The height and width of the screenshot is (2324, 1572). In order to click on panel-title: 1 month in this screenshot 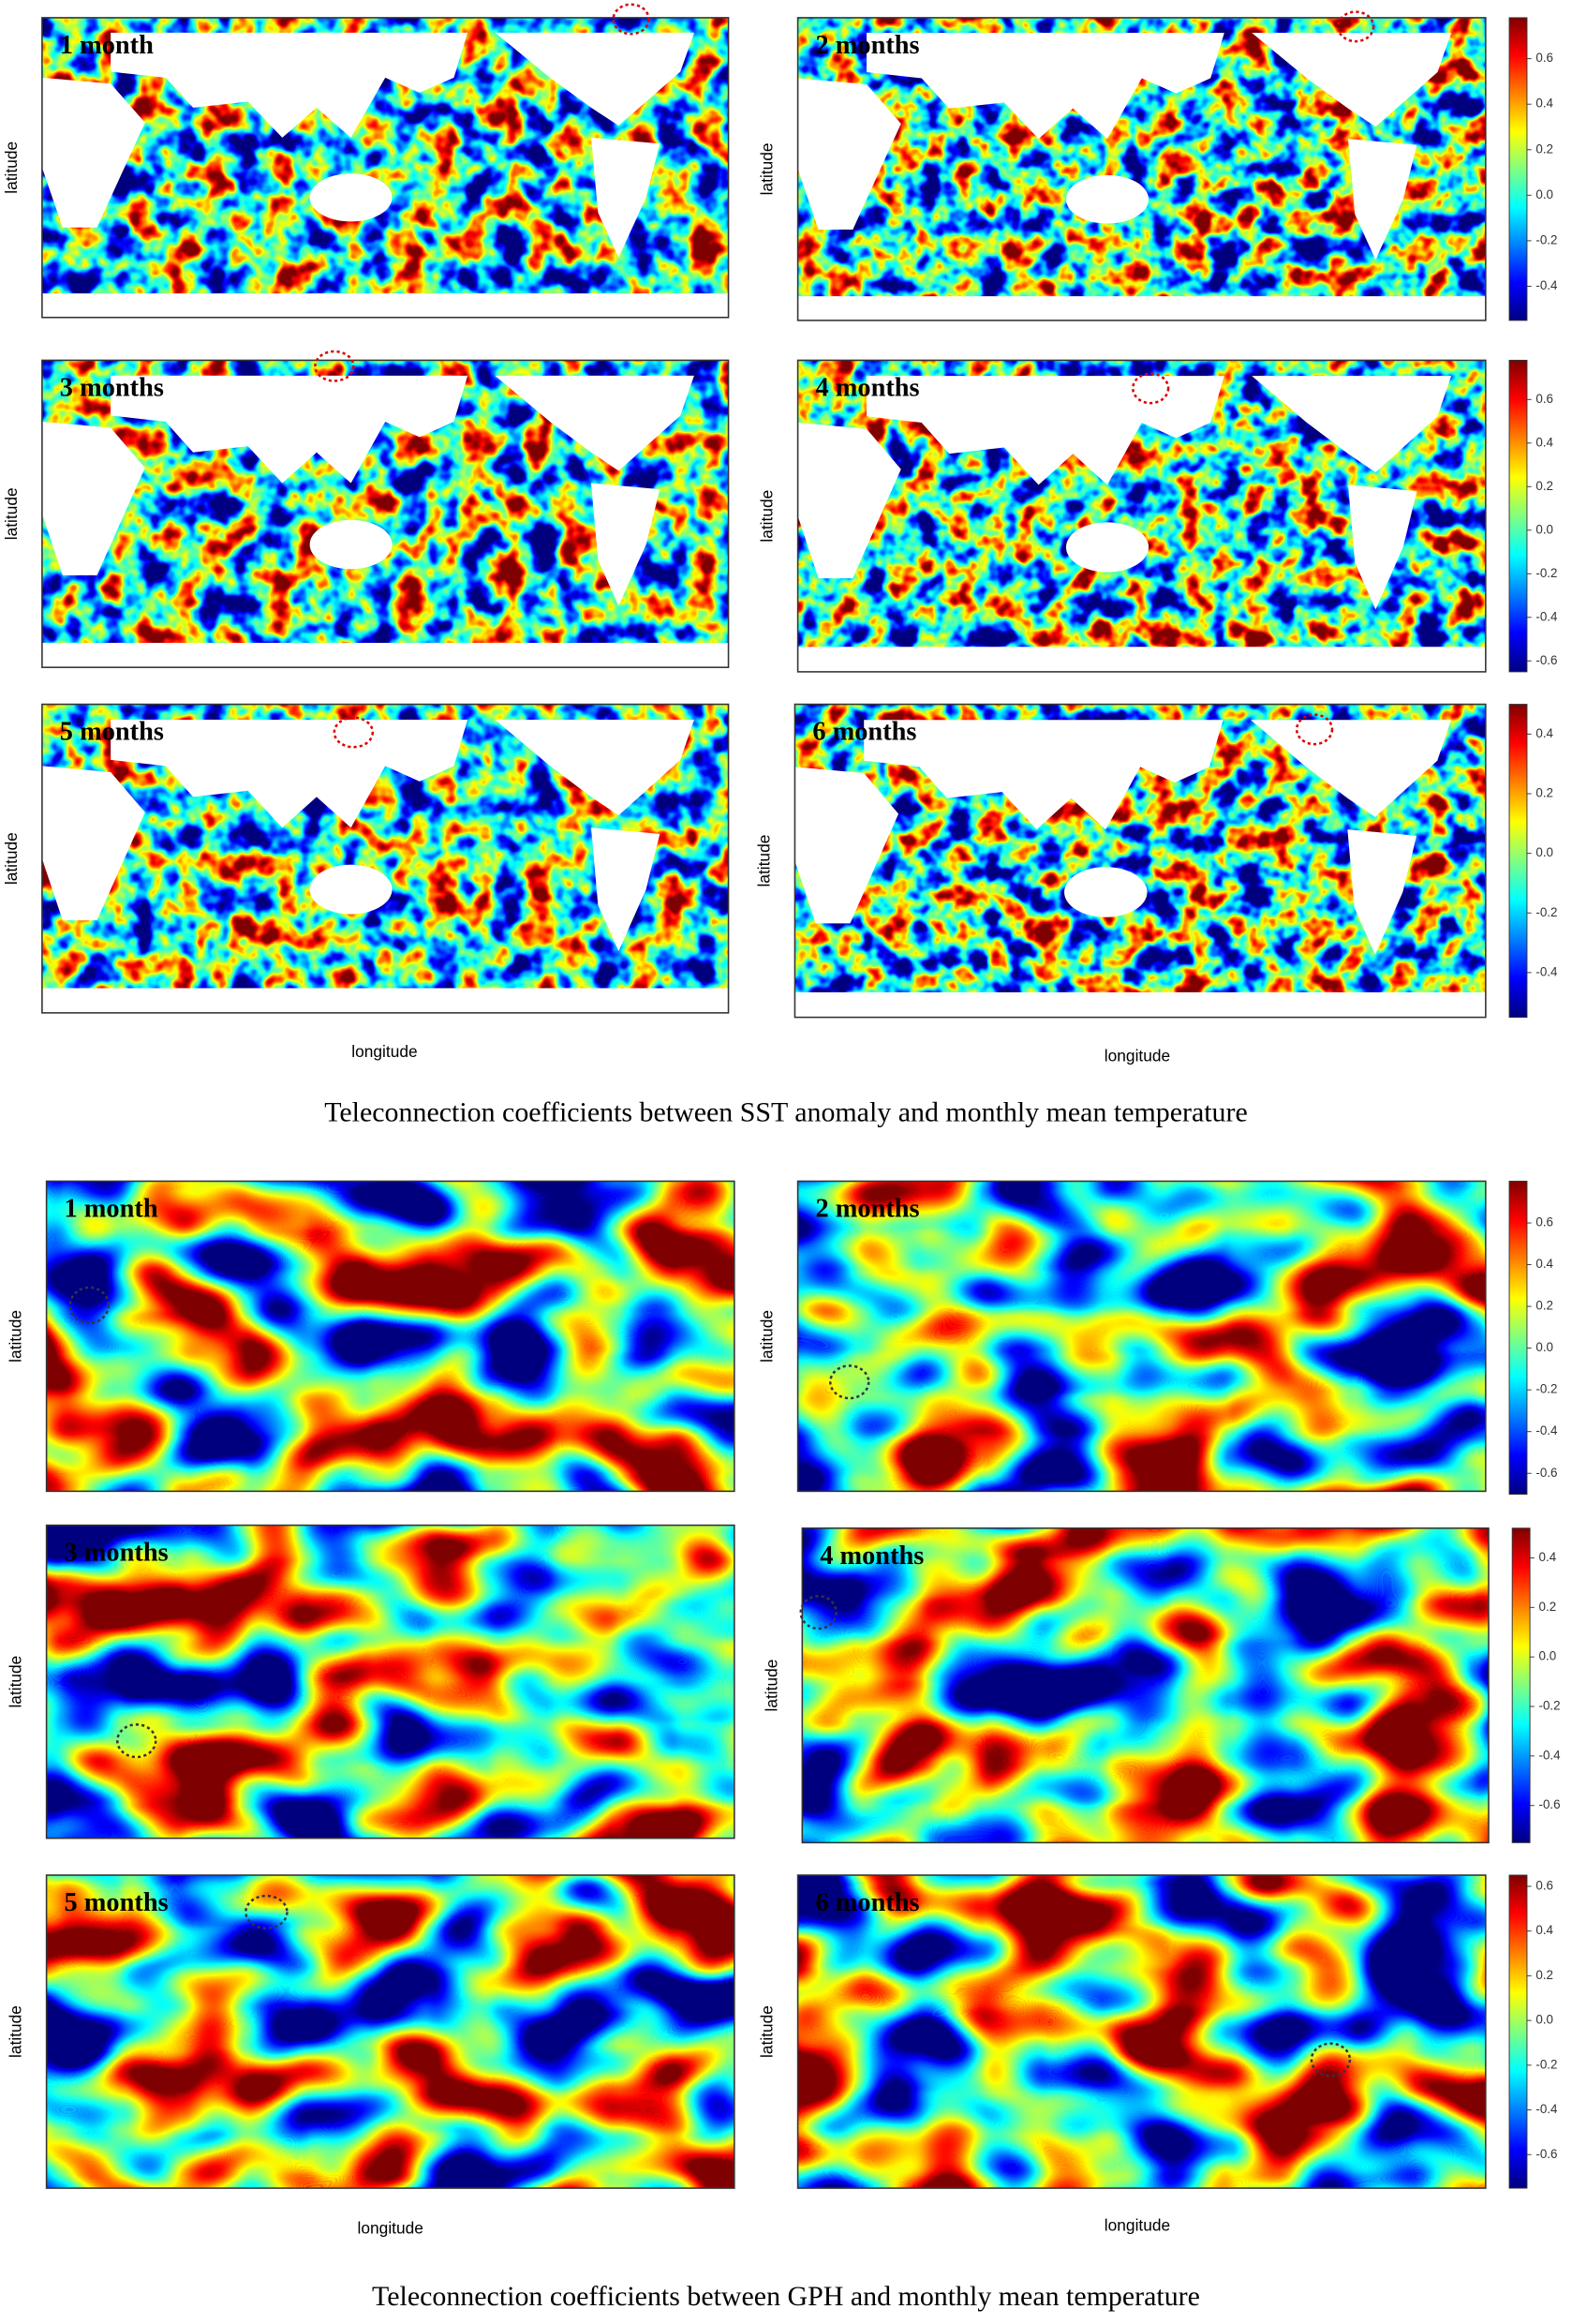, I will do `click(112, 1209)`.